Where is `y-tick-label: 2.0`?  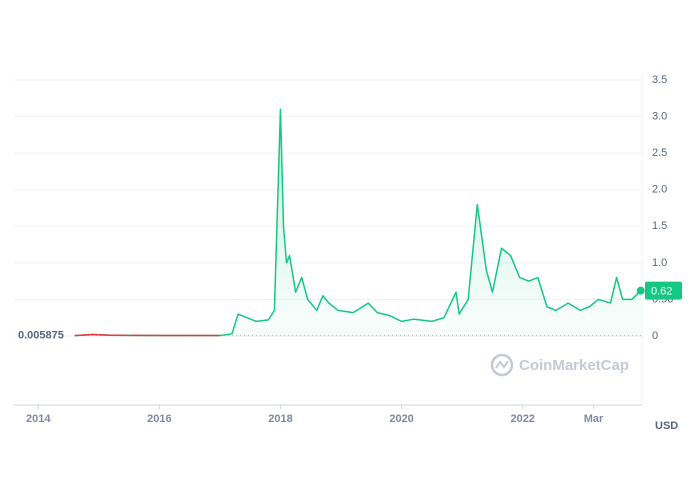 y-tick-label: 2.0 is located at coordinates (659, 190).